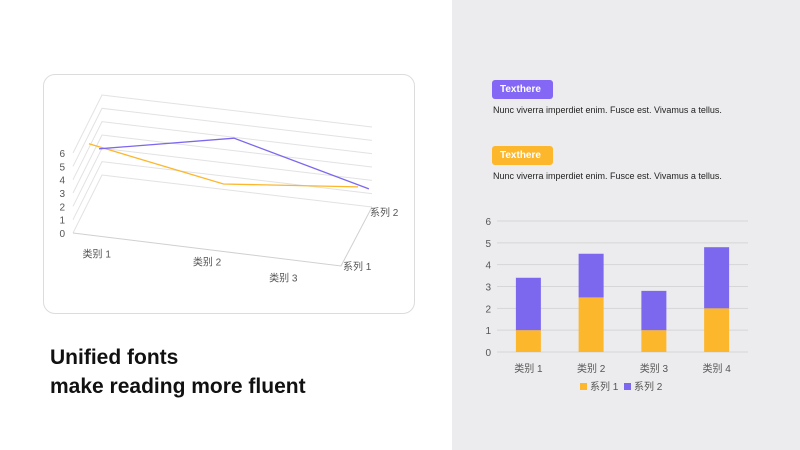  I want to click on headline: Unified fonts make reading more fluent, so click(178, 372).